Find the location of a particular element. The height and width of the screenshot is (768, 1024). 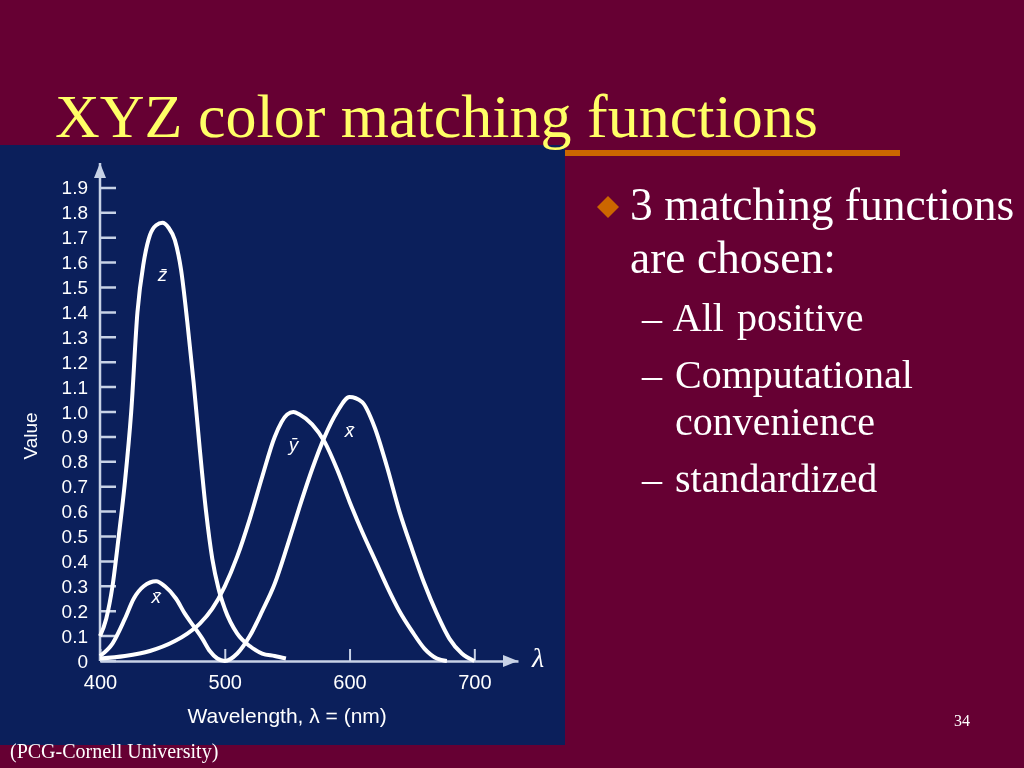

y-tick-label: 0.5 is located at coordinates (74, 537).